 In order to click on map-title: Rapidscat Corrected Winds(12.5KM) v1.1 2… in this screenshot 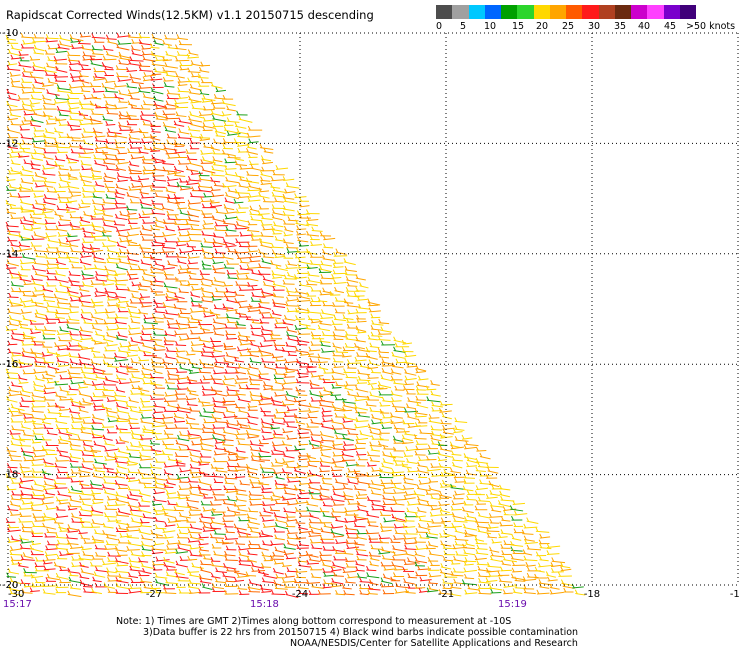, I will do `click(190, 15)`.